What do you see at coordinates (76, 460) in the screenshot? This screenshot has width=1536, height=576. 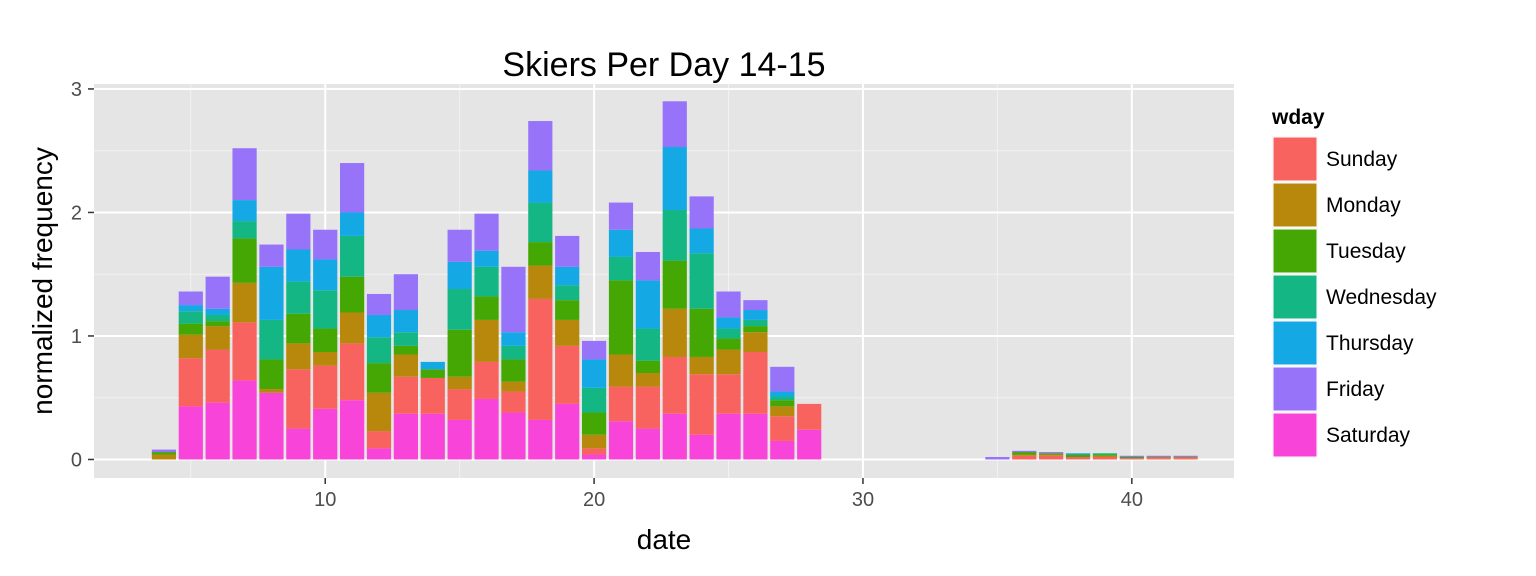 I see `y-tick-label: 0` at bounding box center [76, 460].